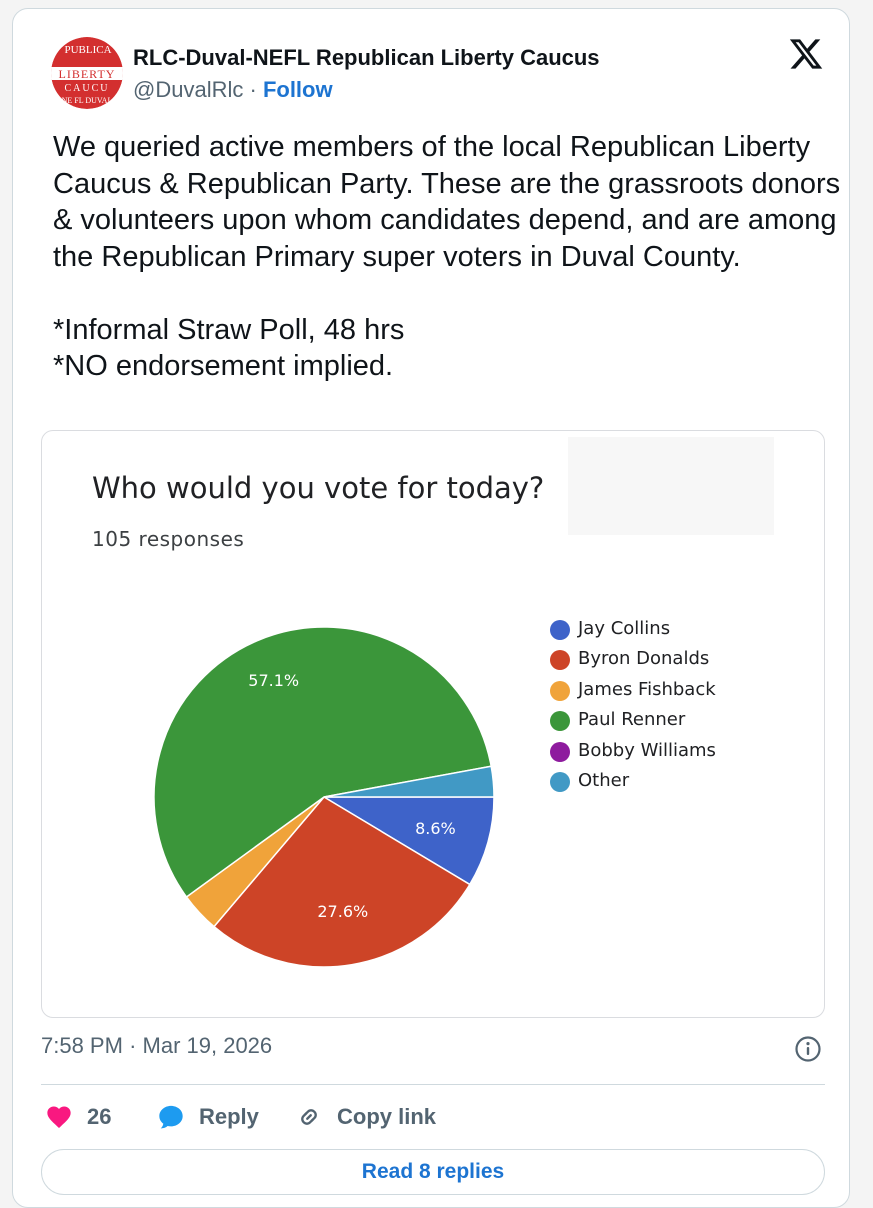 This screenshot has height=1208, width=873. What do you see at coordinates (366, 58) in the screenshot?
I see `author-name: RLC-Duval-NEFL Republican Liberty Caucus` at bounding box center [366, 58].